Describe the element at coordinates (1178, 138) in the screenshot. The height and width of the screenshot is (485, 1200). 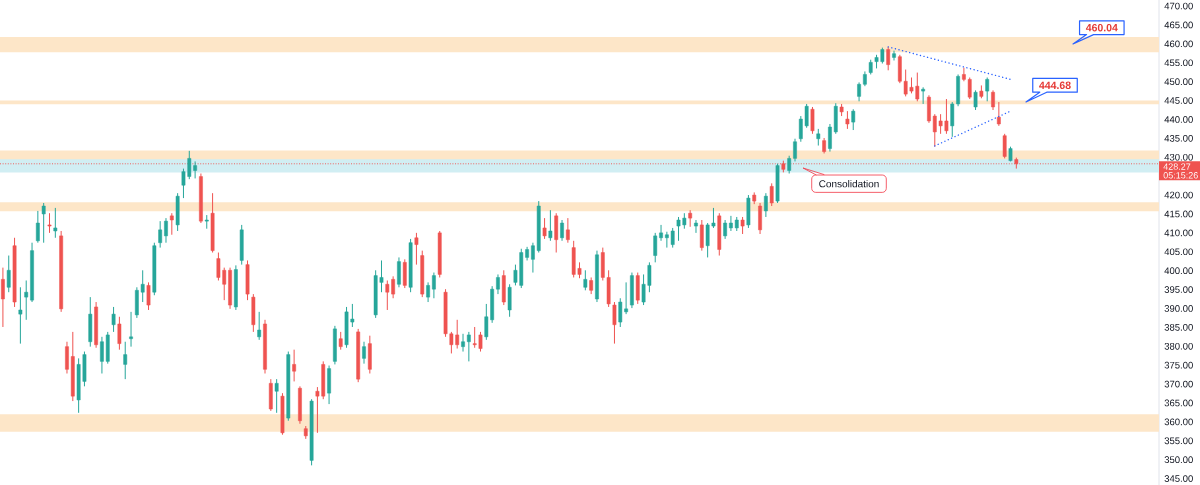
I see `y-tick-label: 435.00` at that location.